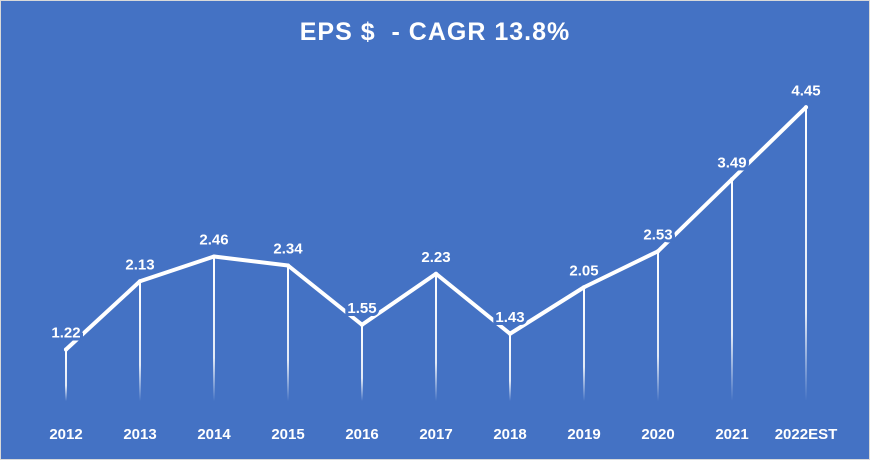 Image resolution: width=870 pixels, height=460 pixels. What do you see at coordinates (731, 434) in the screenshot?
I see `x-tick-label-2021: 2021` at bounding box center [731, 434].